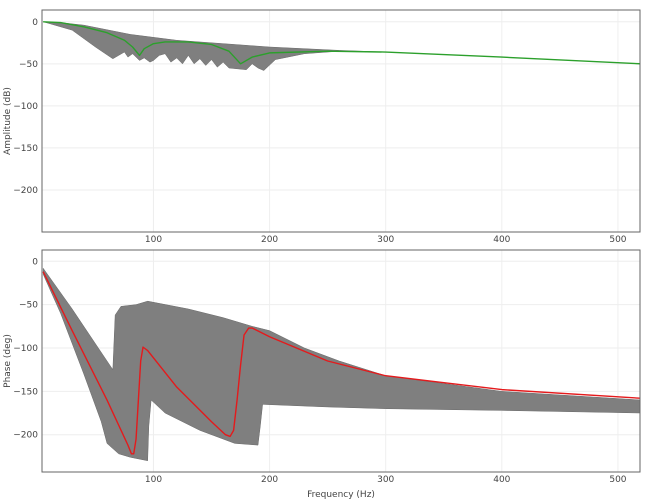  I want to click on uncertainty-band, so click(341, 46).